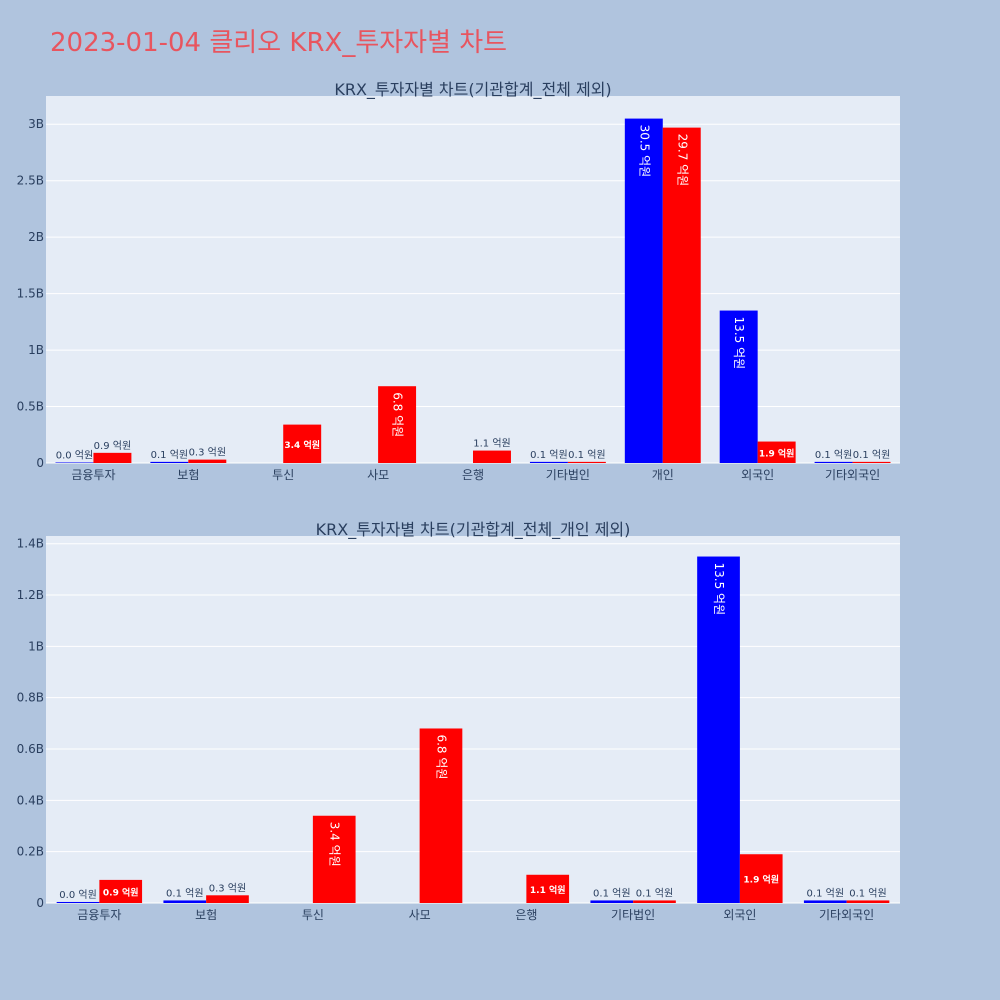 The image size is (1000, 1000). I want to click on y-tick-label: 1.2B, so click(30, 595).